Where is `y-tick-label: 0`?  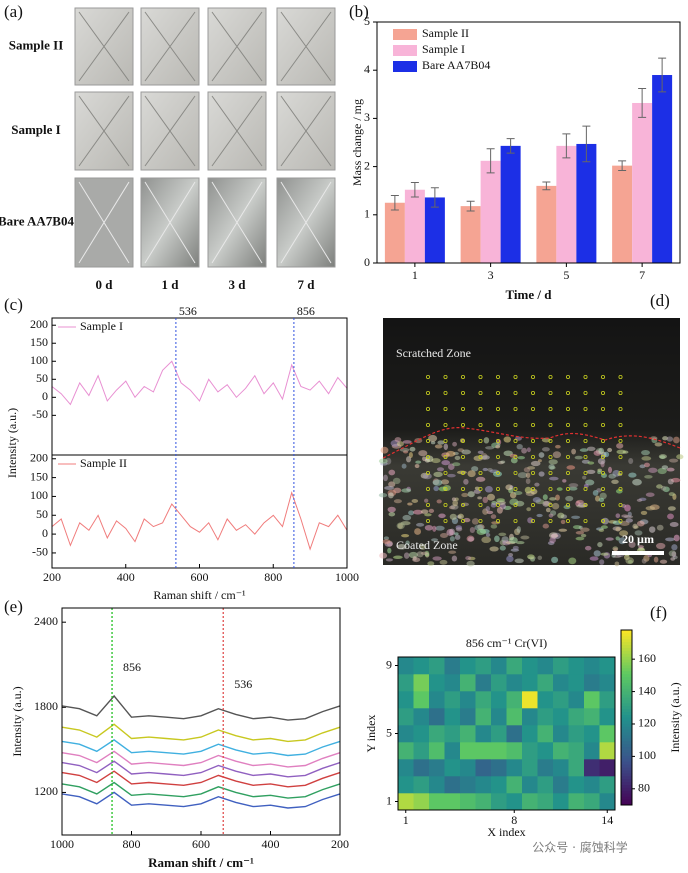
y-tick-label: 0 is located at coordinates (367, 262).